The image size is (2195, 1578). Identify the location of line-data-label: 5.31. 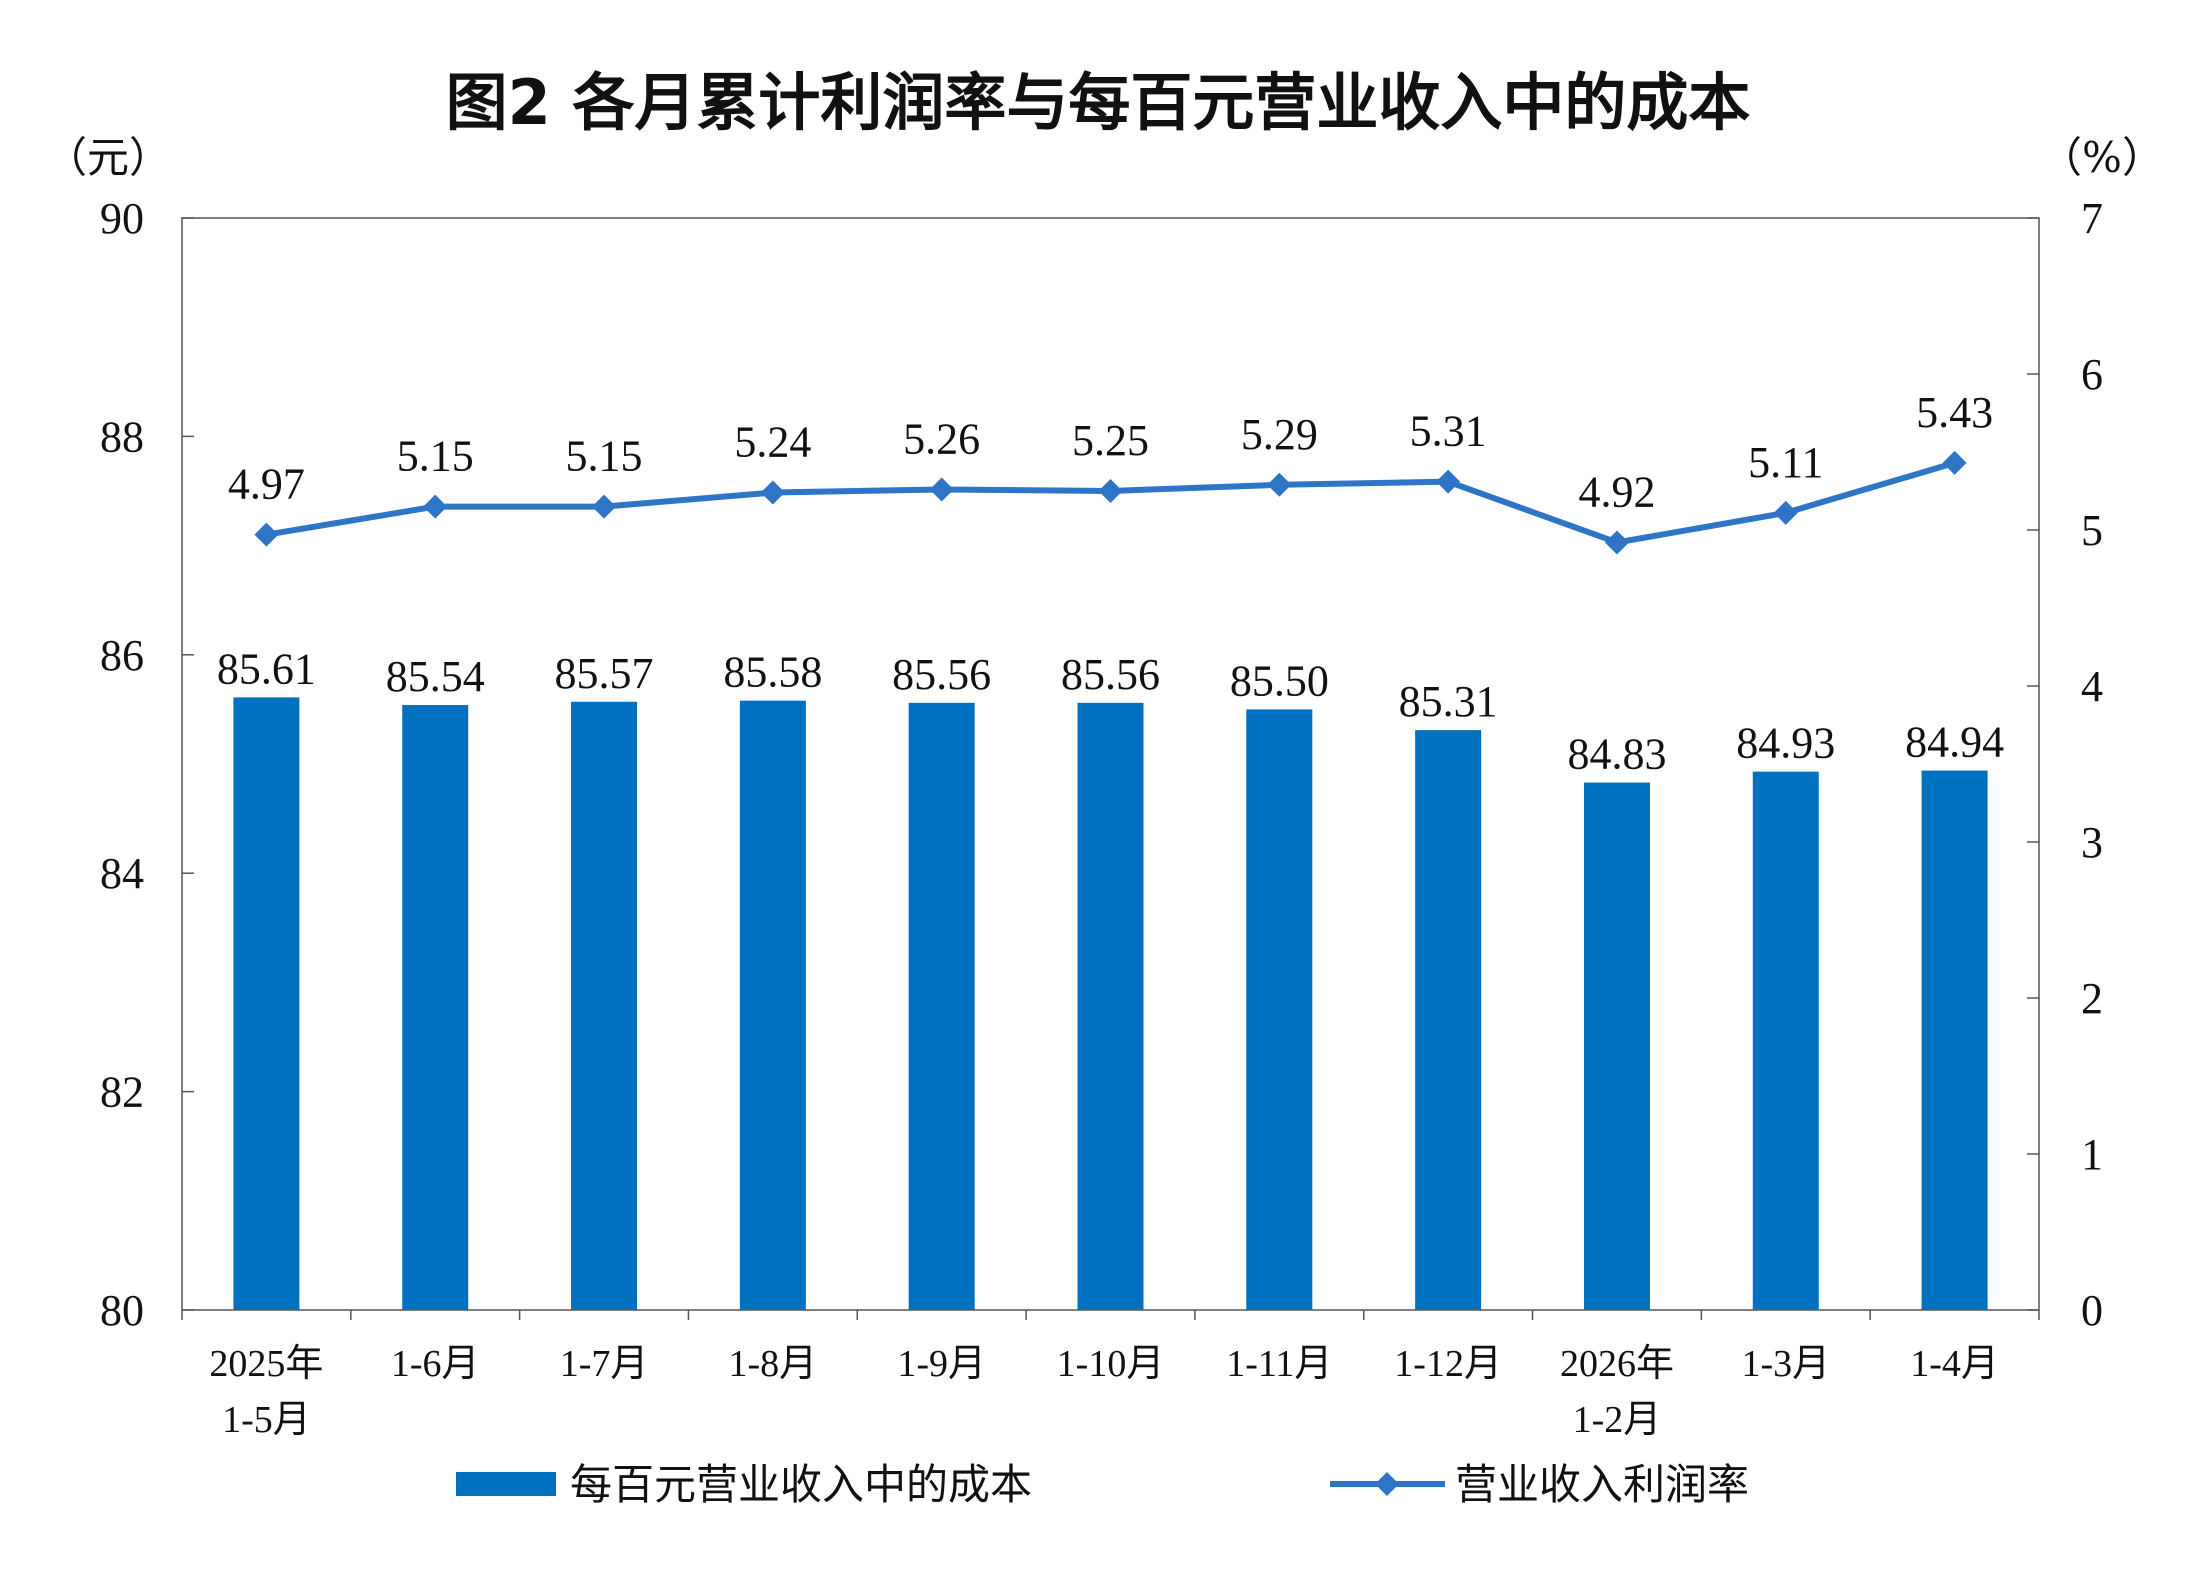
(1448, 431).